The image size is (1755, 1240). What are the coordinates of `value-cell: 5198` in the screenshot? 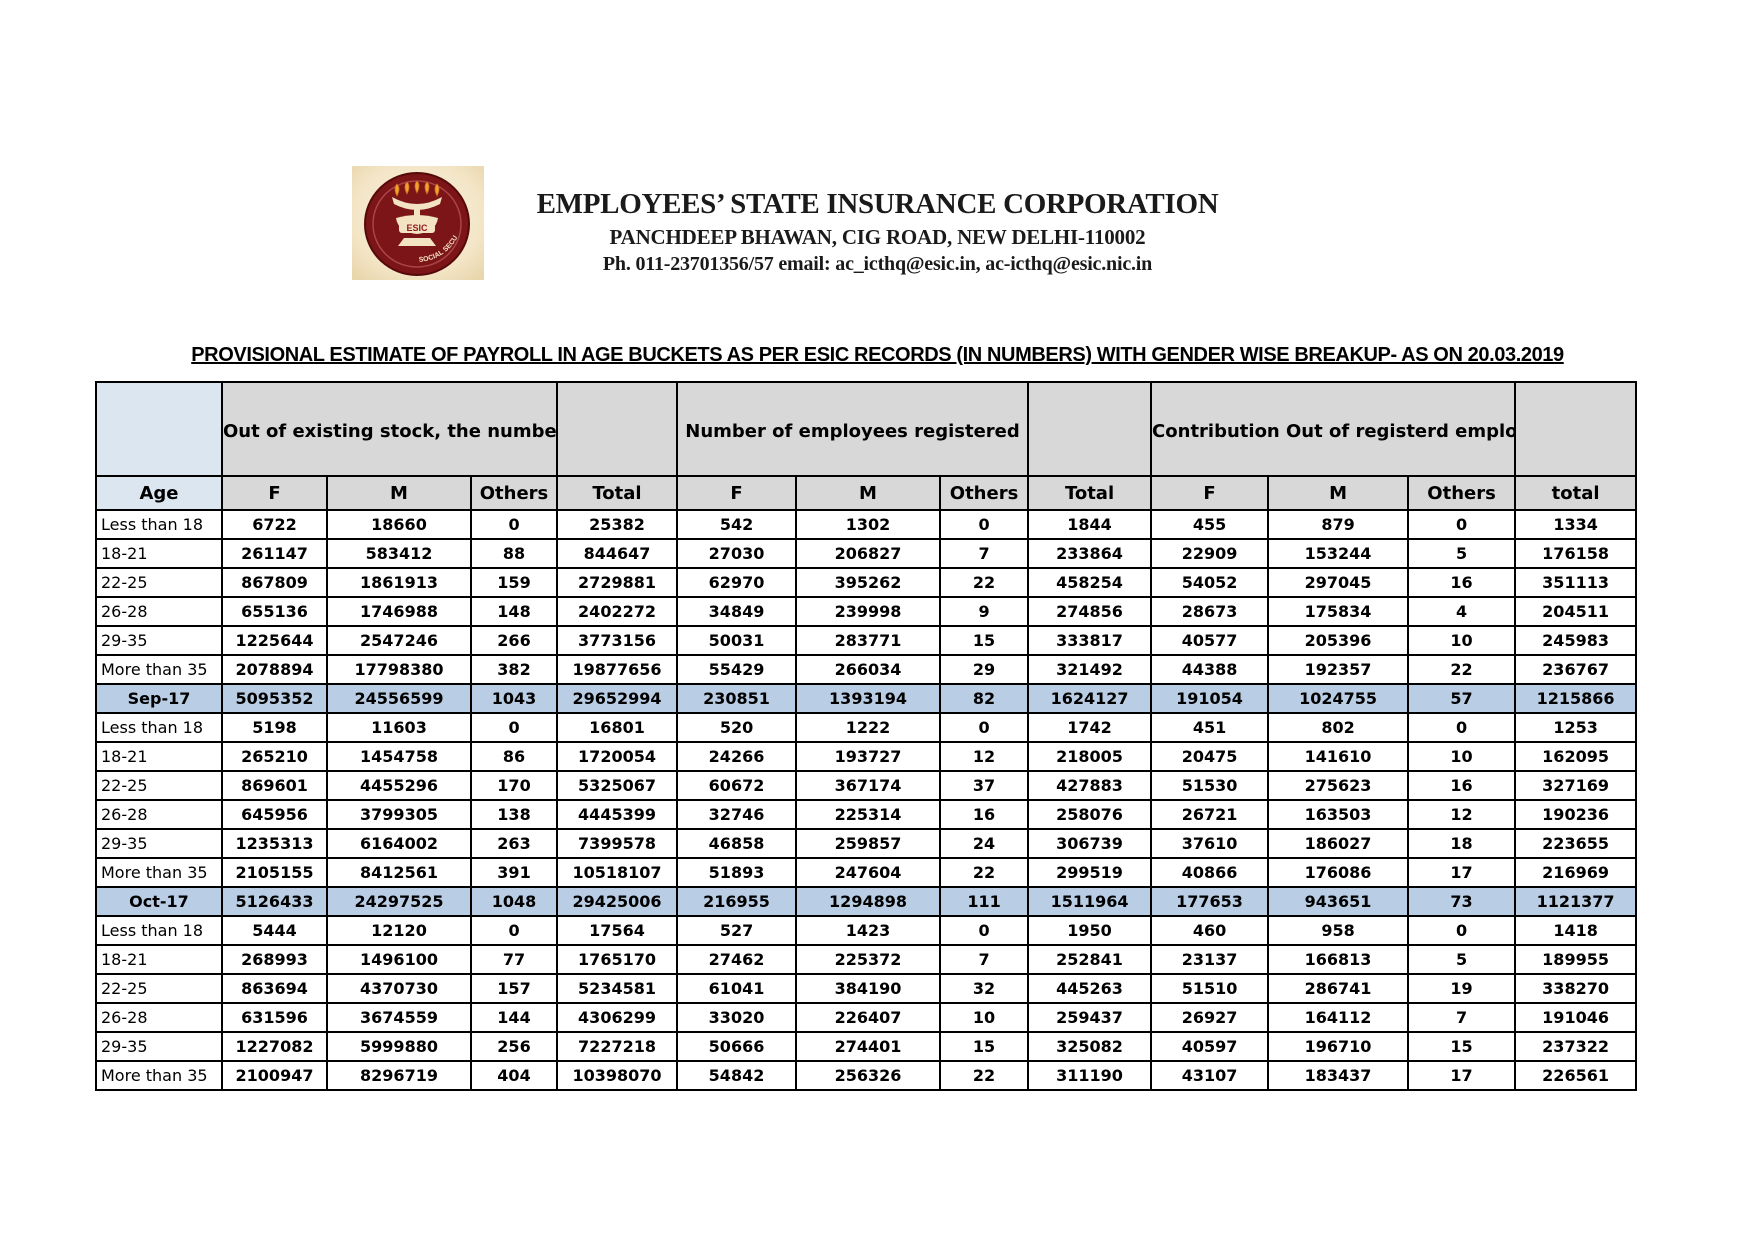 It's located at (274, 727).